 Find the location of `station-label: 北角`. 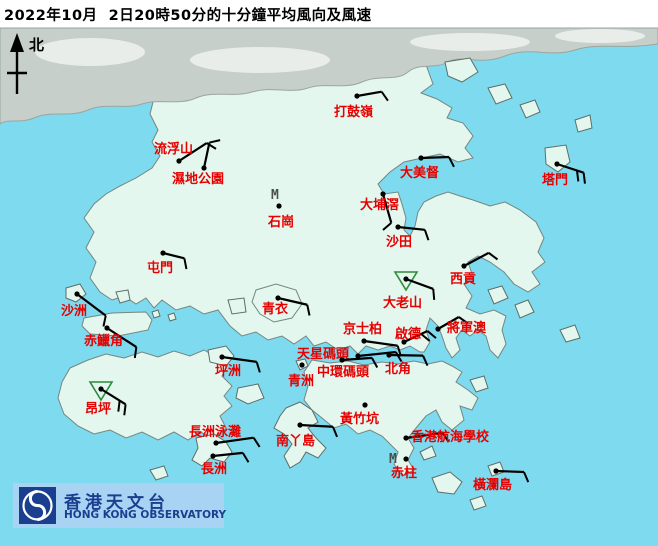

station-label: 北角 is located at coordinates (398, 369).